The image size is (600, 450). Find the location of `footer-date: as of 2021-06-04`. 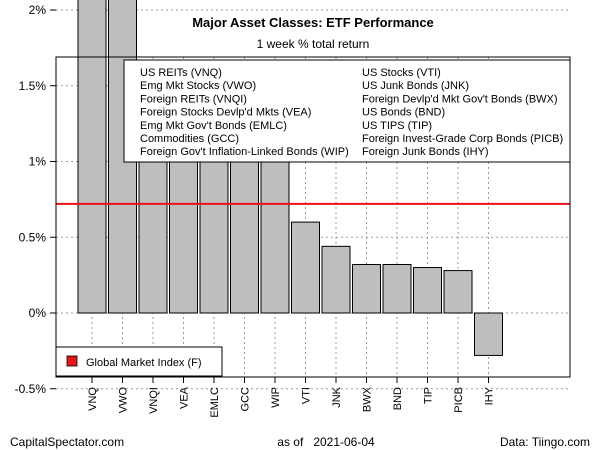

footer-date: as of 2021-06-04 is located at coordinates (326, 442).